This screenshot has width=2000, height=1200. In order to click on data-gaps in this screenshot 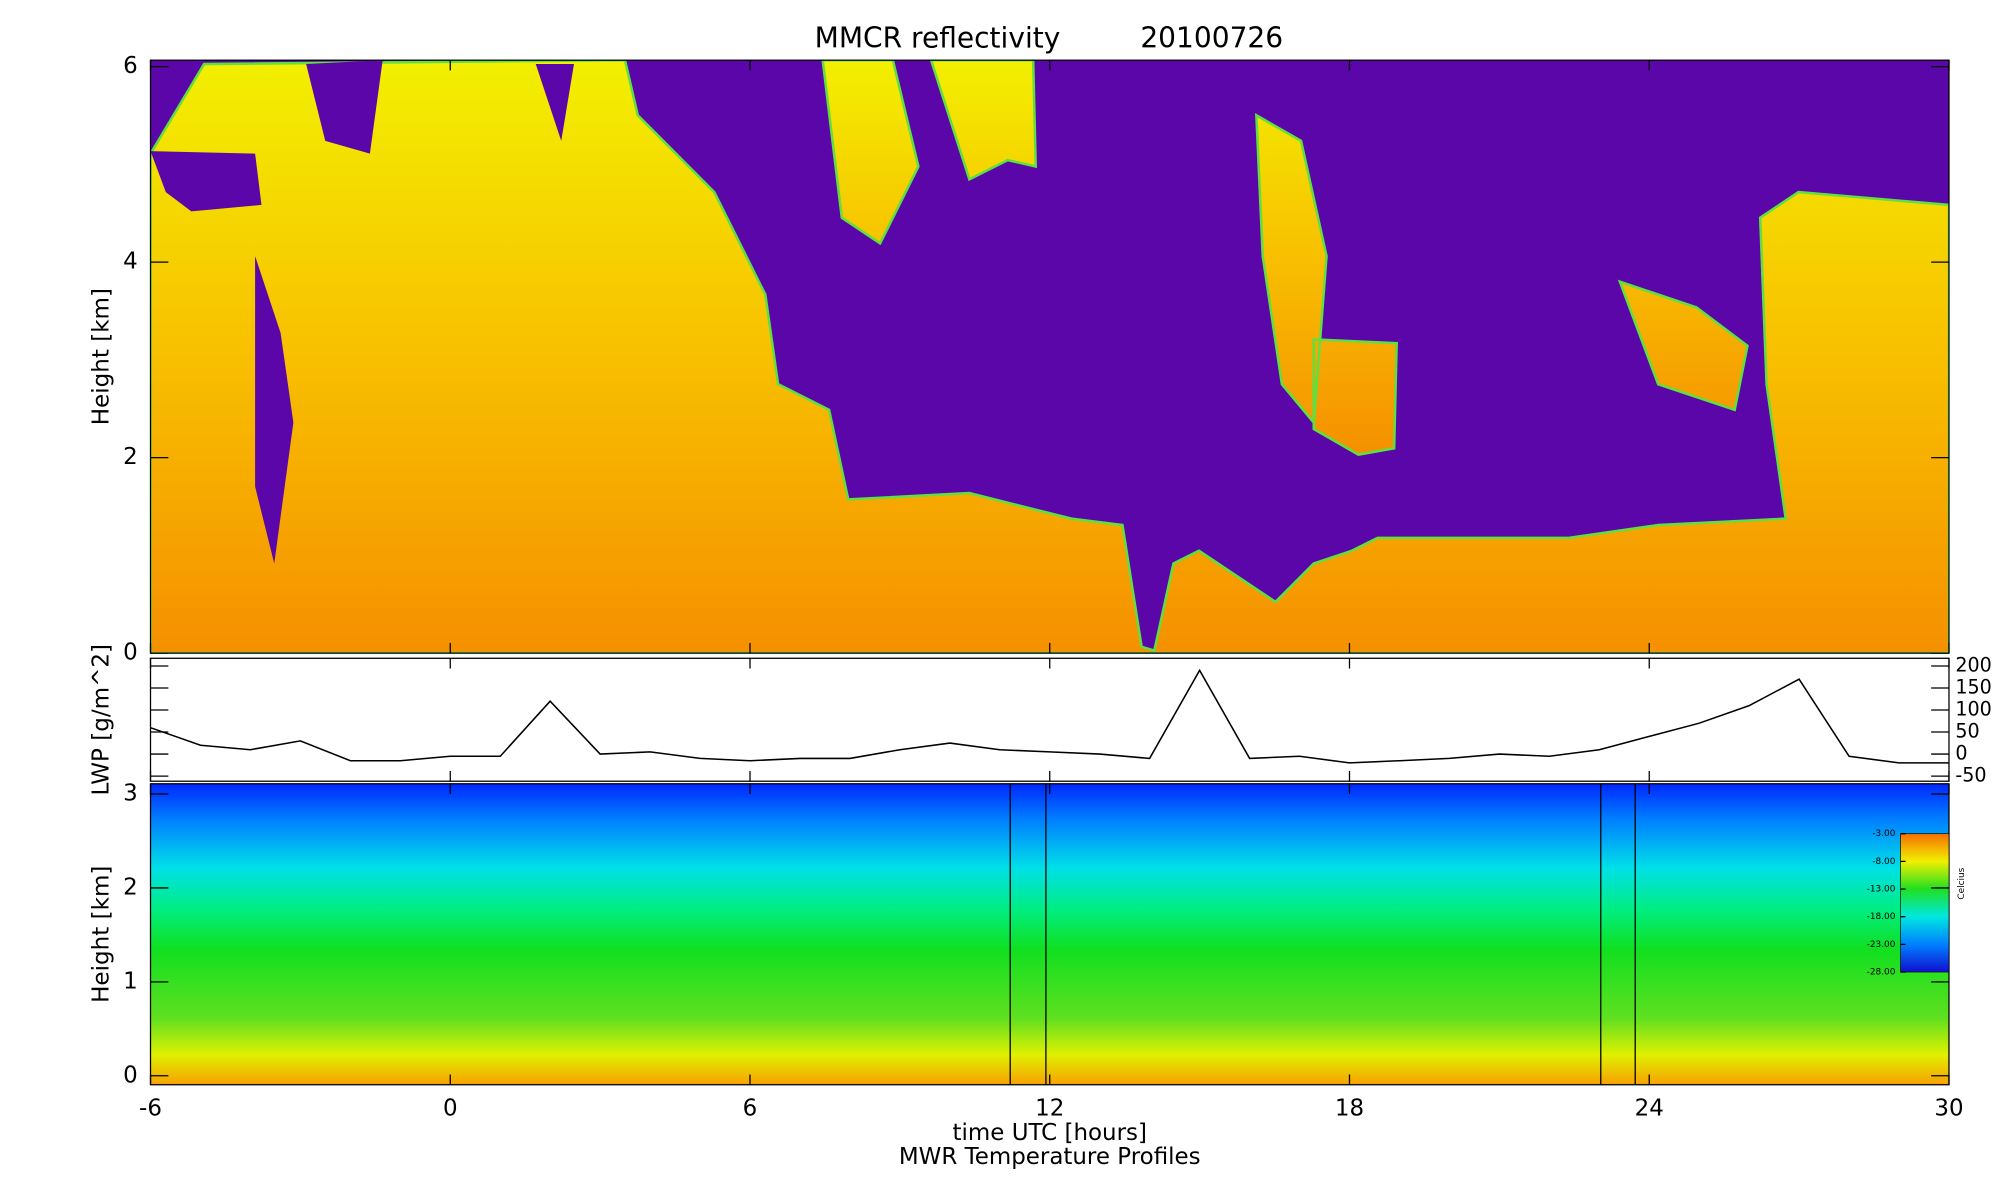, I will do `click(1322, 934)`.